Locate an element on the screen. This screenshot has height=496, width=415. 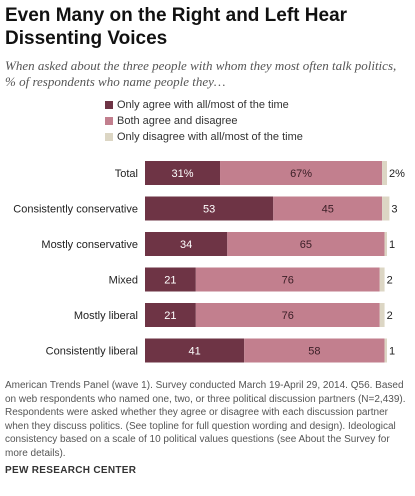
source-label: PEW RESEARCH CENTER is located at coordinates (71, 470).